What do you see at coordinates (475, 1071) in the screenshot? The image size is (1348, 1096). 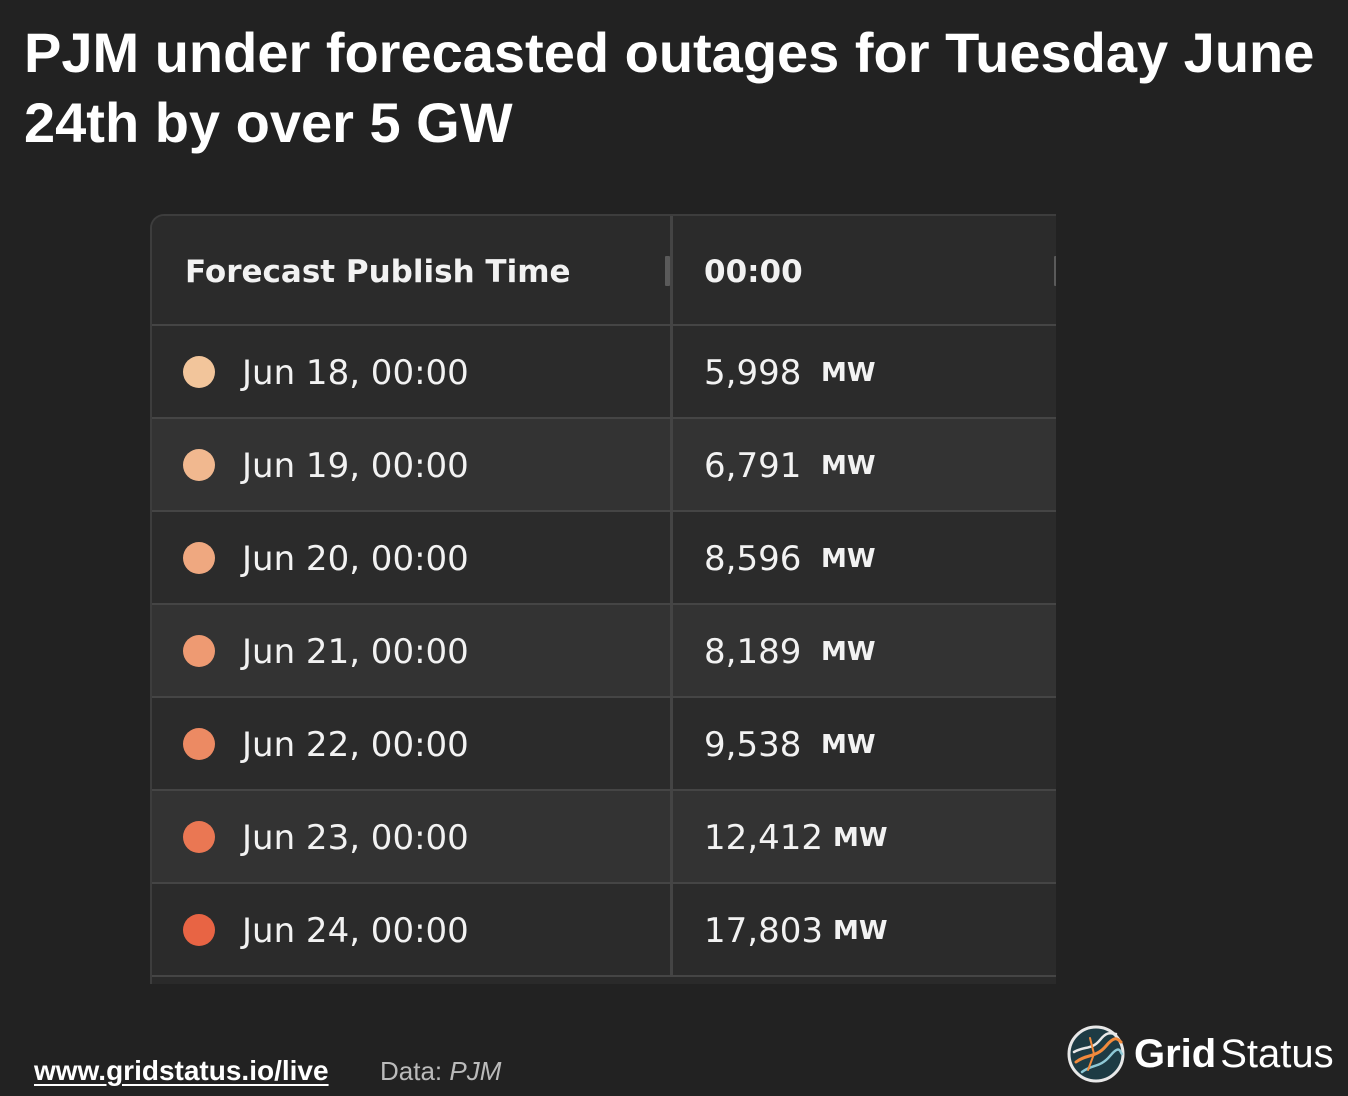 I see `data-source-name: PJM` at bounding box center [475, 1071].